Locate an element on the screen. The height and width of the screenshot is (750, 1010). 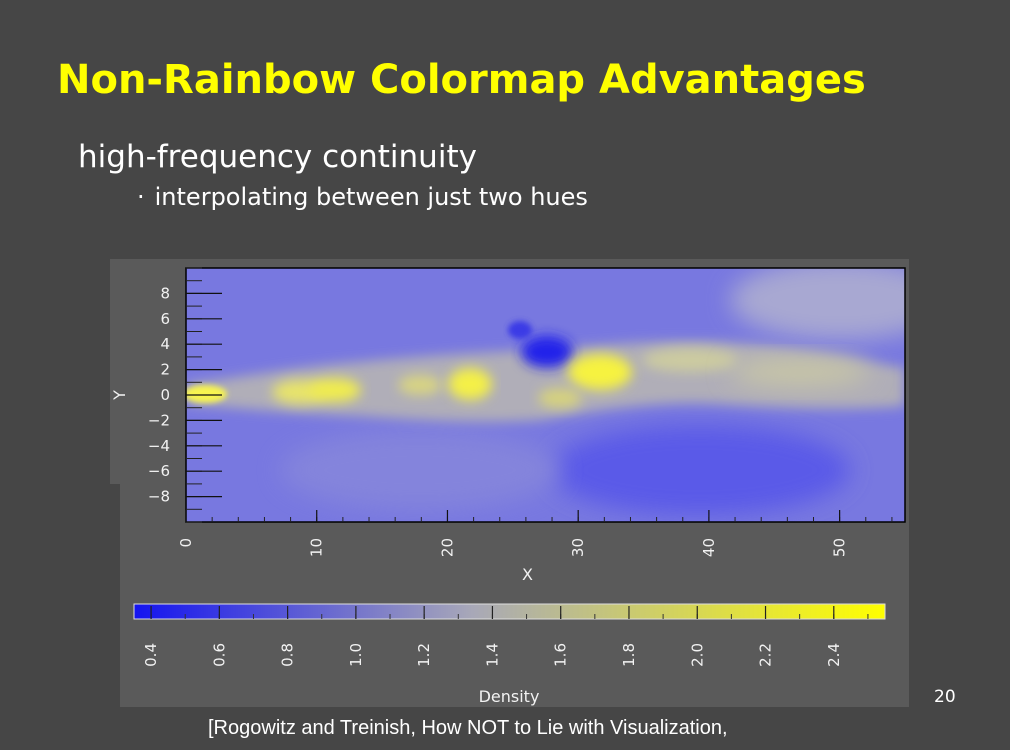
x-tick-label: 20 is located at coordinates (447, 547).